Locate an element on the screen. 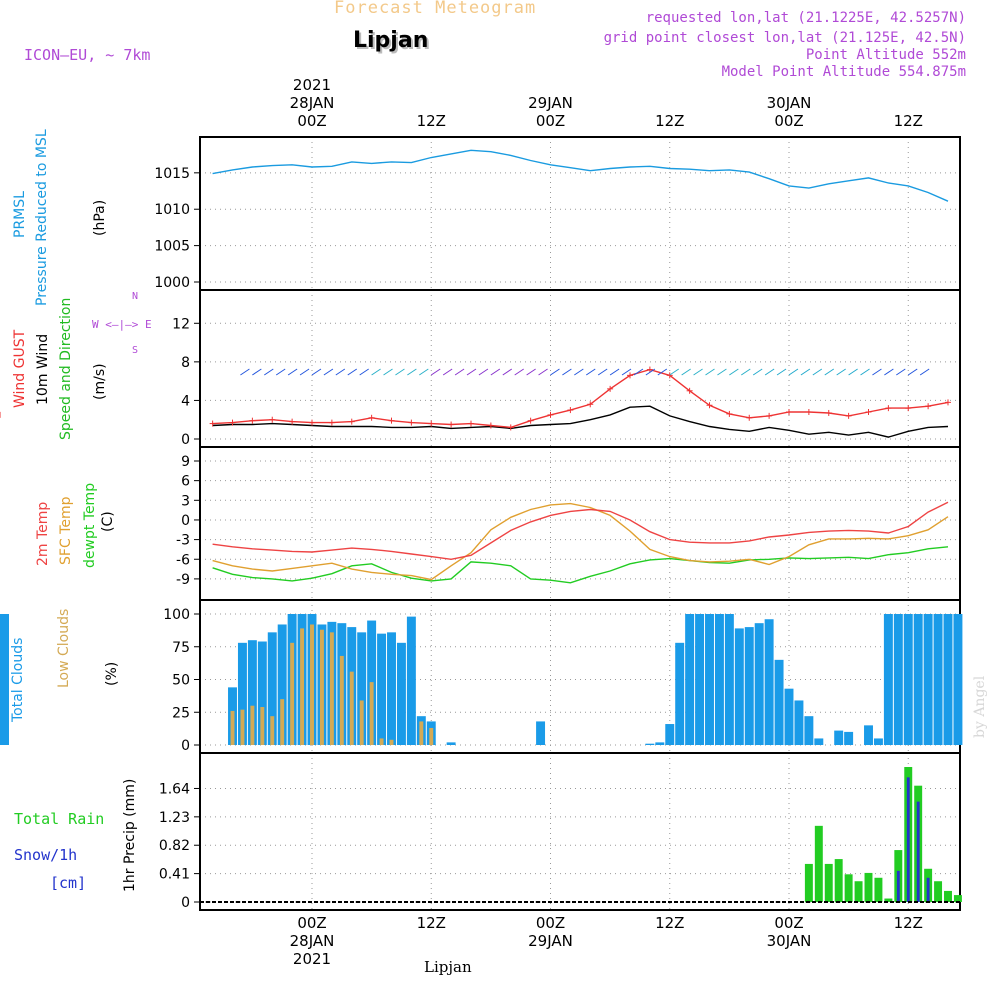 This screenshot has height=1000, width=1000. chart-title: Forecast Meteogram is located at coordinates (435, 9).